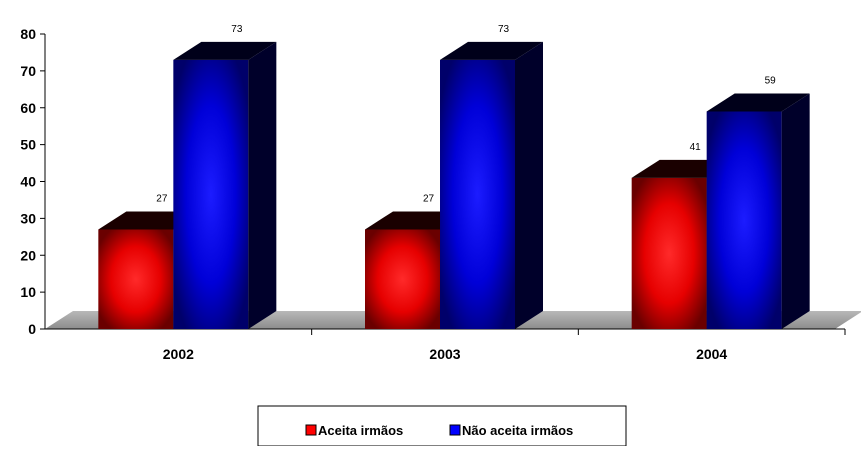  What do you see at coordinates (178, 354) in the screenshot?
I see `x-category-label: 2002` at bounding box center [178, 354].